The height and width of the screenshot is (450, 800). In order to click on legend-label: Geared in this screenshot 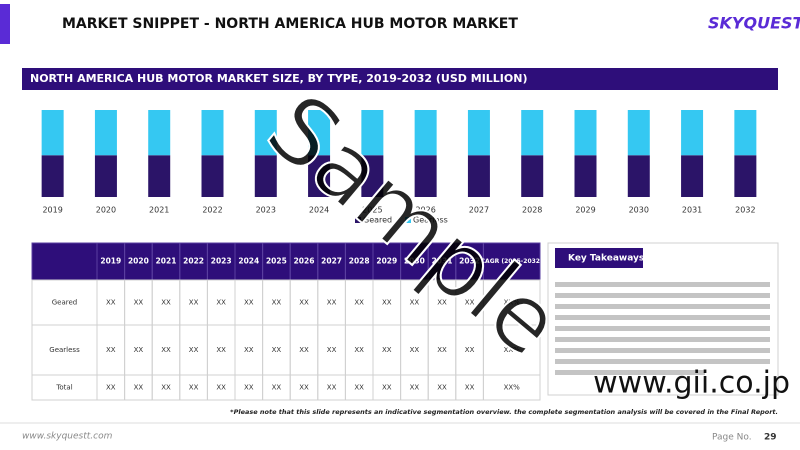, I will do `click(377, 220)`.